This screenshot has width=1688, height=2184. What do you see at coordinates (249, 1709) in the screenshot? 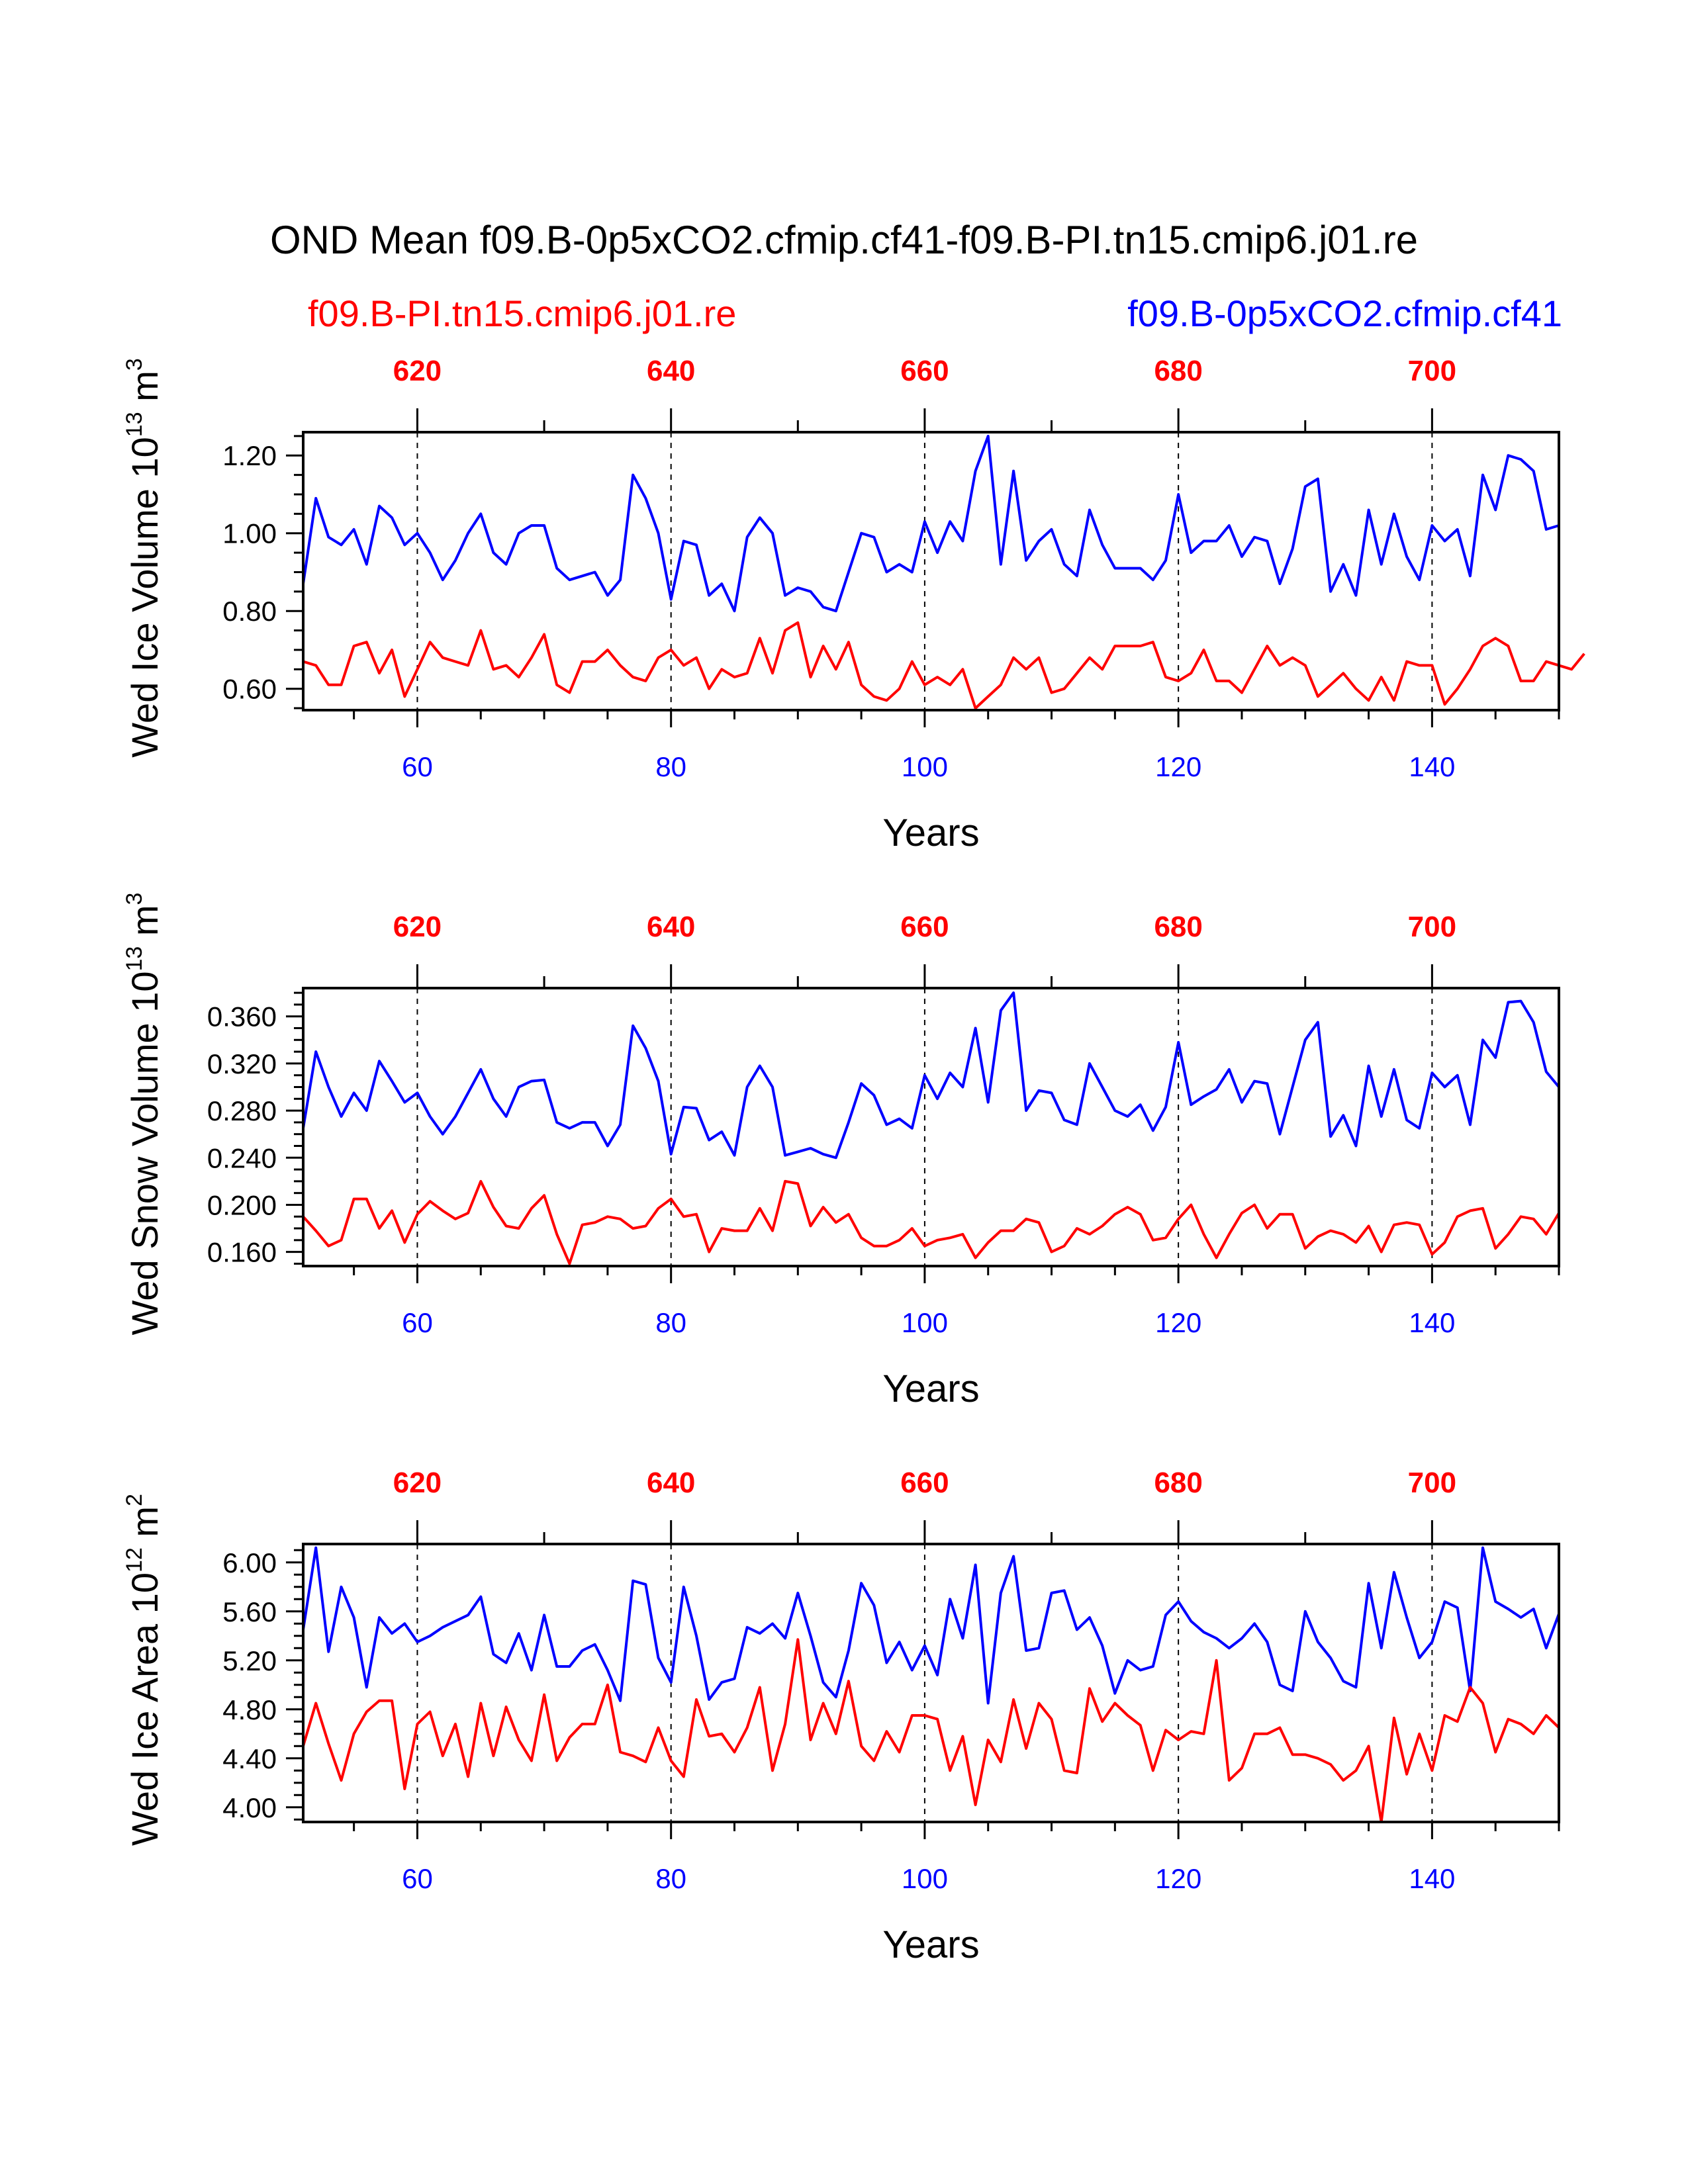
I see `y-tick-label: 4.80` at bounding box center [249, 1709].